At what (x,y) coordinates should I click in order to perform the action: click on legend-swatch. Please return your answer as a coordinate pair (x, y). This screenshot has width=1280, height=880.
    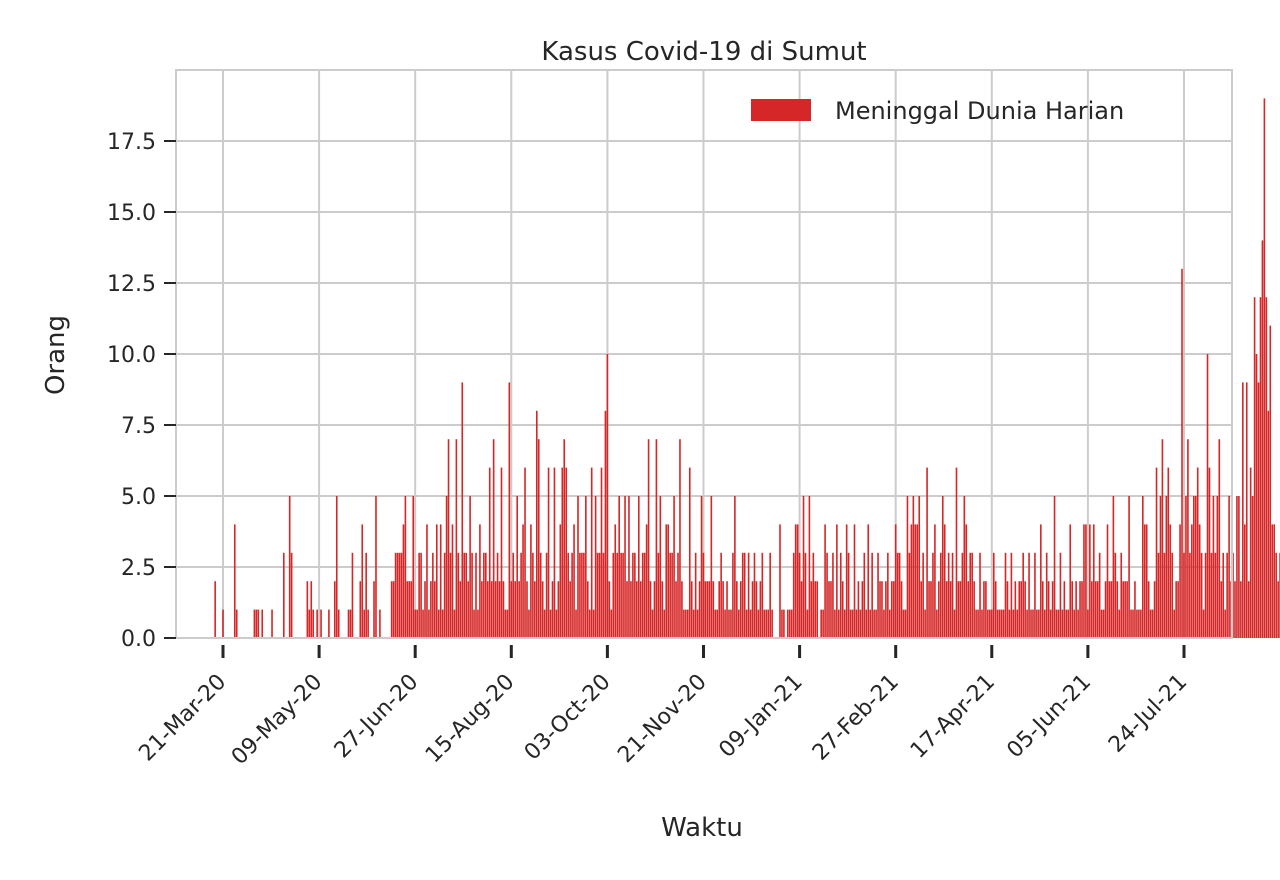
    Looking at the image, I should click on (781, 110).